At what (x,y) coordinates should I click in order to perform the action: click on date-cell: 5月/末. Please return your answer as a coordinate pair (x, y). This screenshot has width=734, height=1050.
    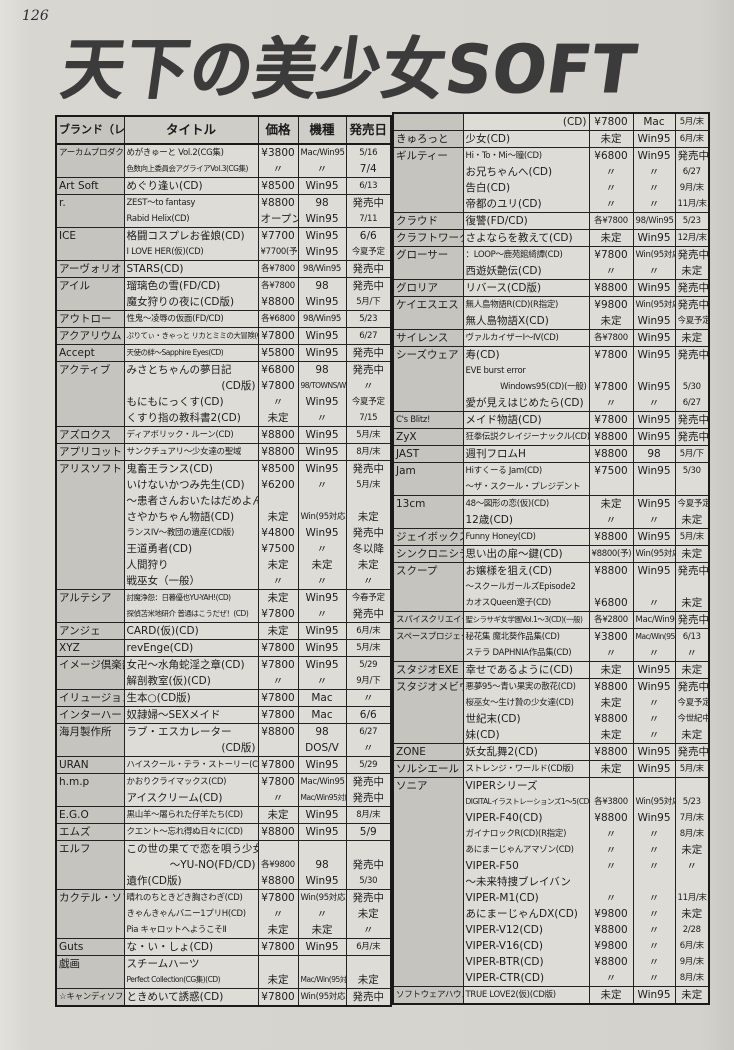
    Looking at the image, I should click on (368, 485).